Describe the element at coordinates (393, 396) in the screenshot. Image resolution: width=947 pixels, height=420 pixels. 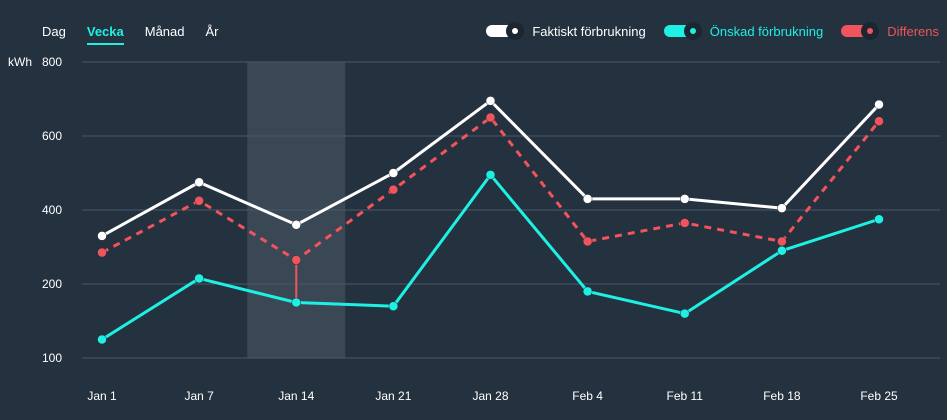
I see `x-tick-label: Jan 21` at that location.